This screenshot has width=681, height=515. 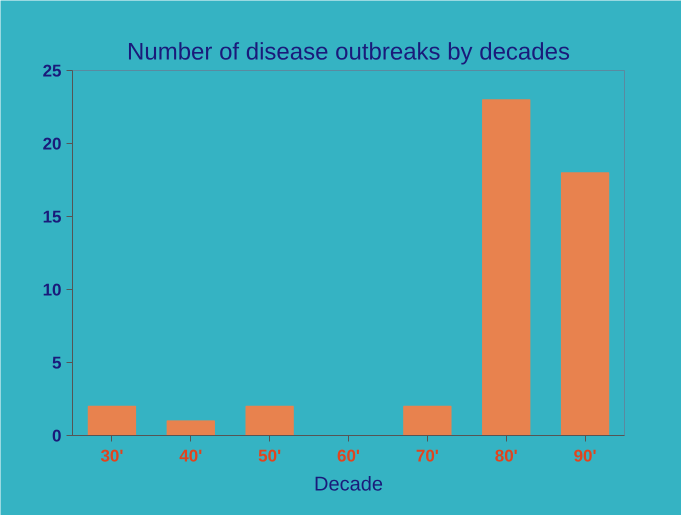 I want to click on x-tick-label: 90', so click(x=585, y=456).